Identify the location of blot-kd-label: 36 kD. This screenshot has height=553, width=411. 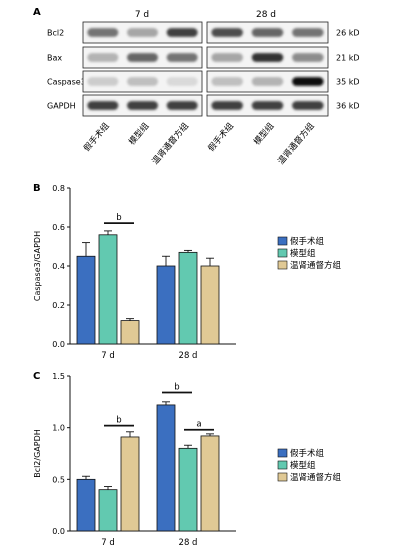
(348, 106).